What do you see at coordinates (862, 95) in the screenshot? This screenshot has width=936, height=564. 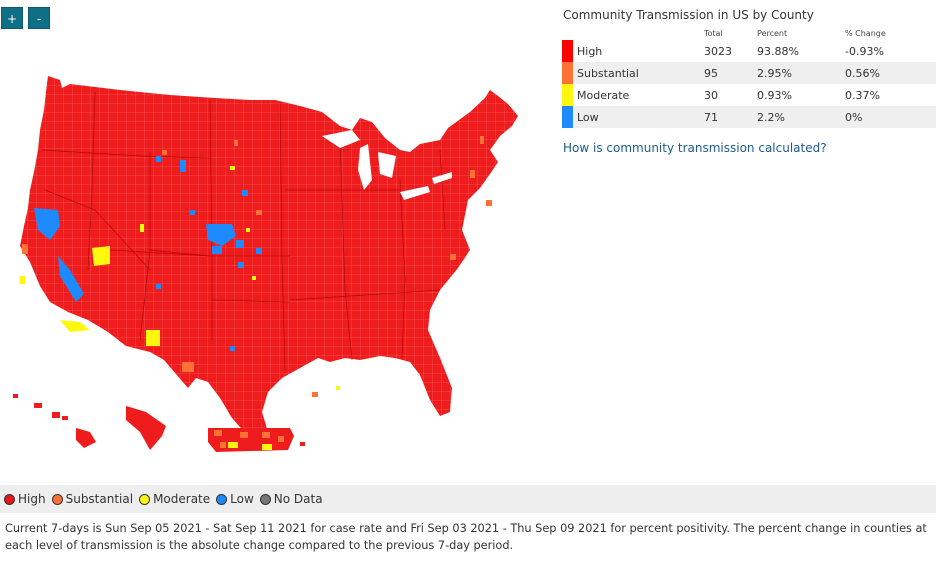 I see `change-value: 0.37%` at bounding box center [862, 95].